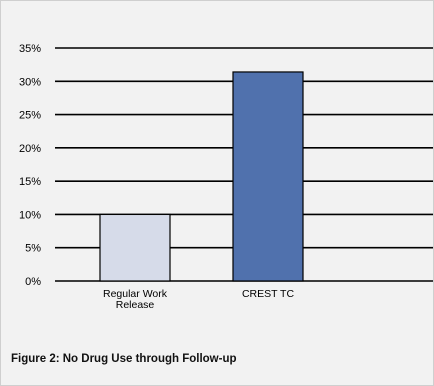 This screenshot has width=434, height=386. Describe the element at coordinates (30, 215) in the screenshot. I see `y-tick-label: 10%` at that location.